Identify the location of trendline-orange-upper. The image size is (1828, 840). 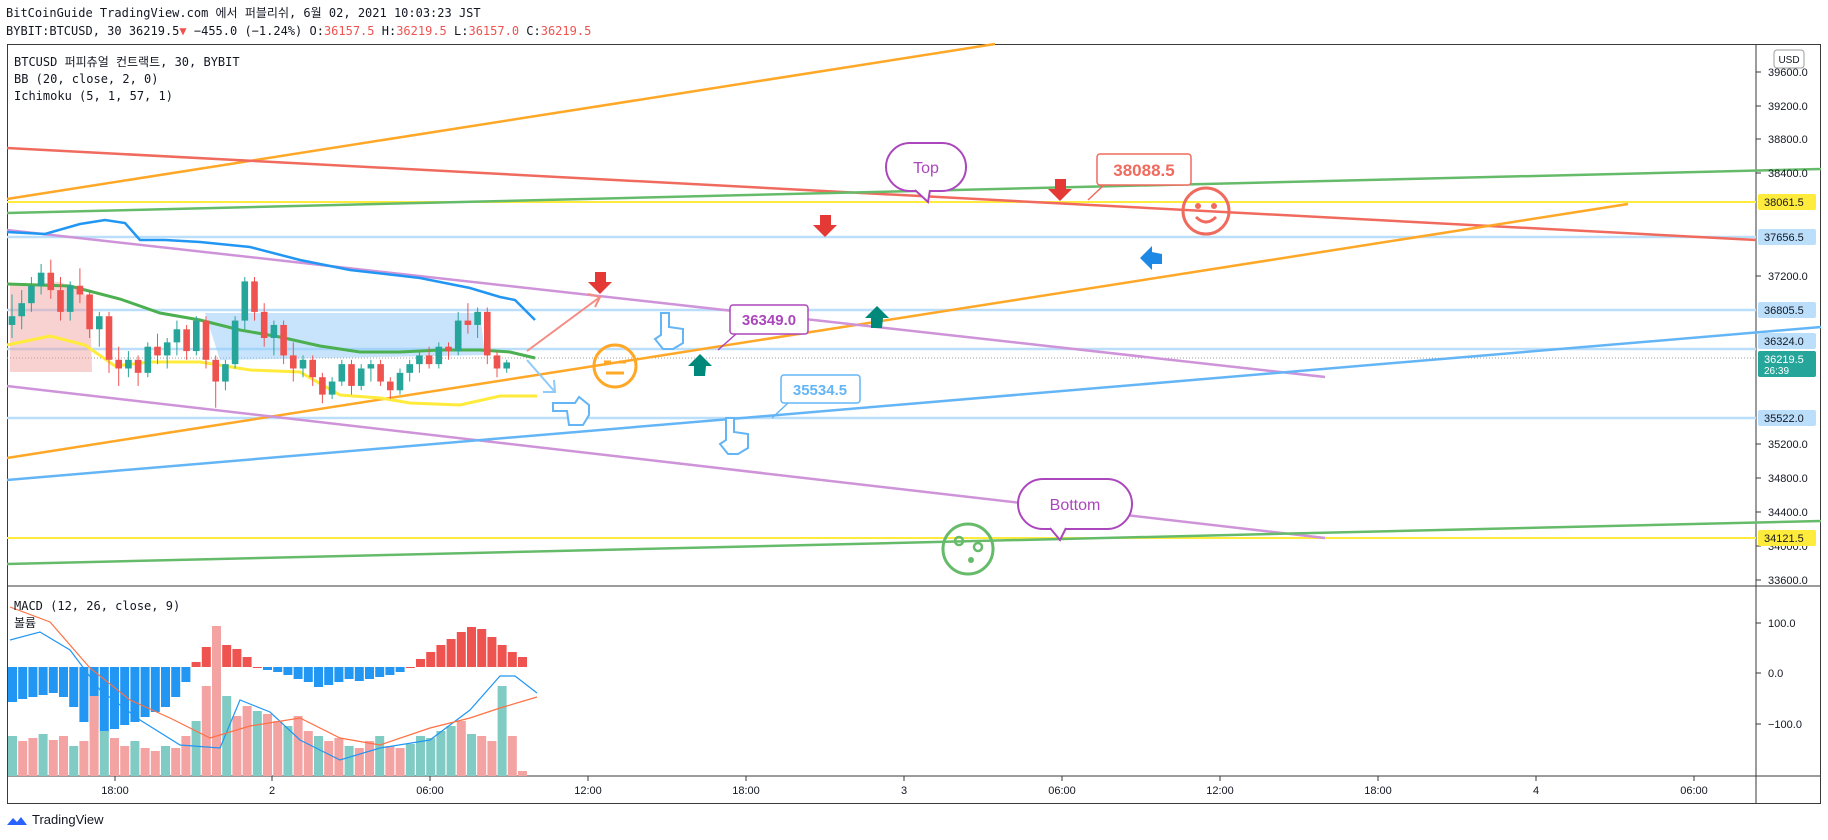
(501, 121).